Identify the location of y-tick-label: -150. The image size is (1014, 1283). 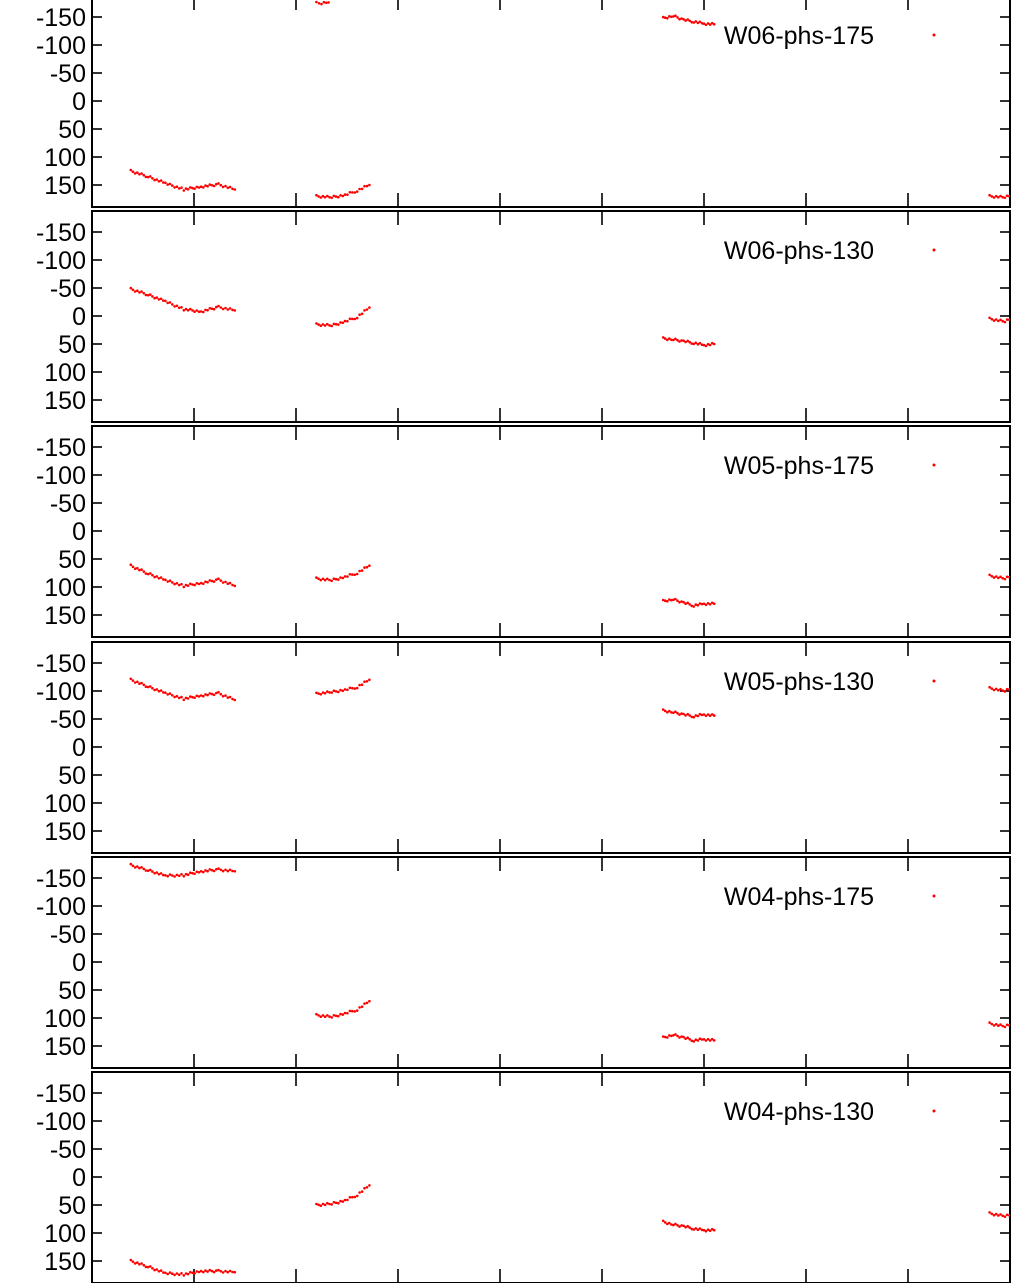
(61, 879).